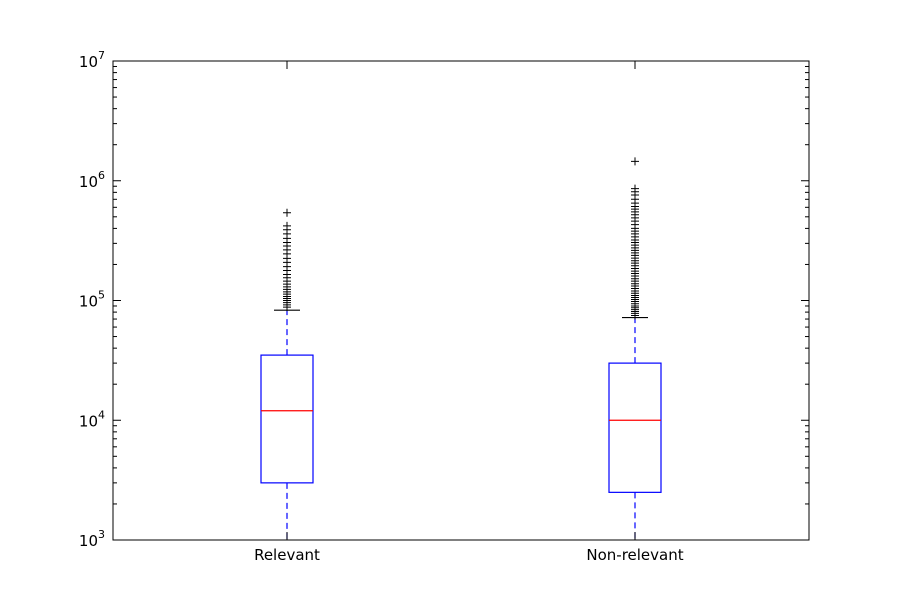 This screenshot has width=900, height=600. Describe the element at coordinates (287, 555) in the screenshot. I see `x-category-label: Relevant` at that location.